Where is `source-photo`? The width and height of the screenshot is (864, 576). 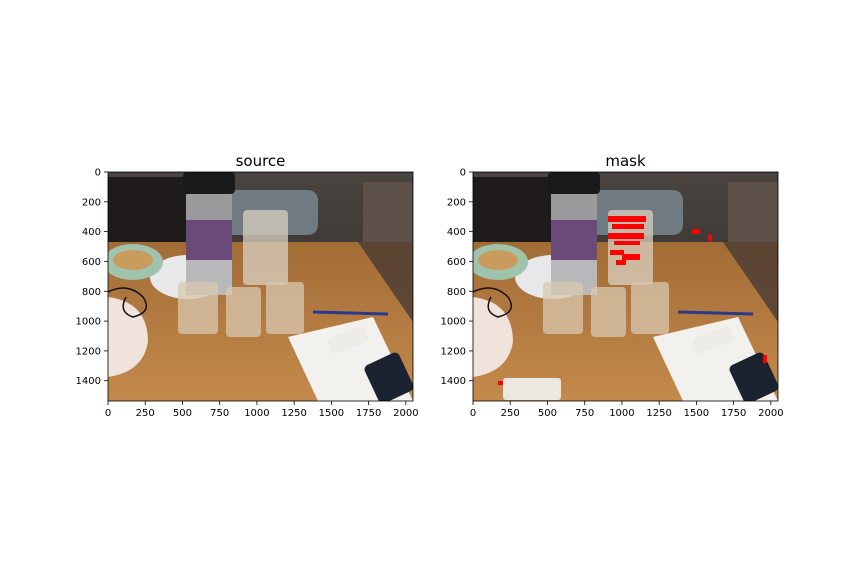
source-photo is located at coordinates (260, 286).